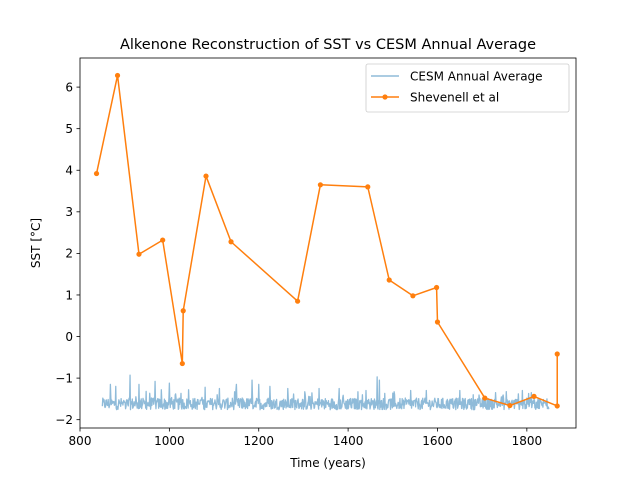 Image resolution: width=640 pixels, height=480 pixels. I want to click on y-tick-label: −2, so click(64, 420).